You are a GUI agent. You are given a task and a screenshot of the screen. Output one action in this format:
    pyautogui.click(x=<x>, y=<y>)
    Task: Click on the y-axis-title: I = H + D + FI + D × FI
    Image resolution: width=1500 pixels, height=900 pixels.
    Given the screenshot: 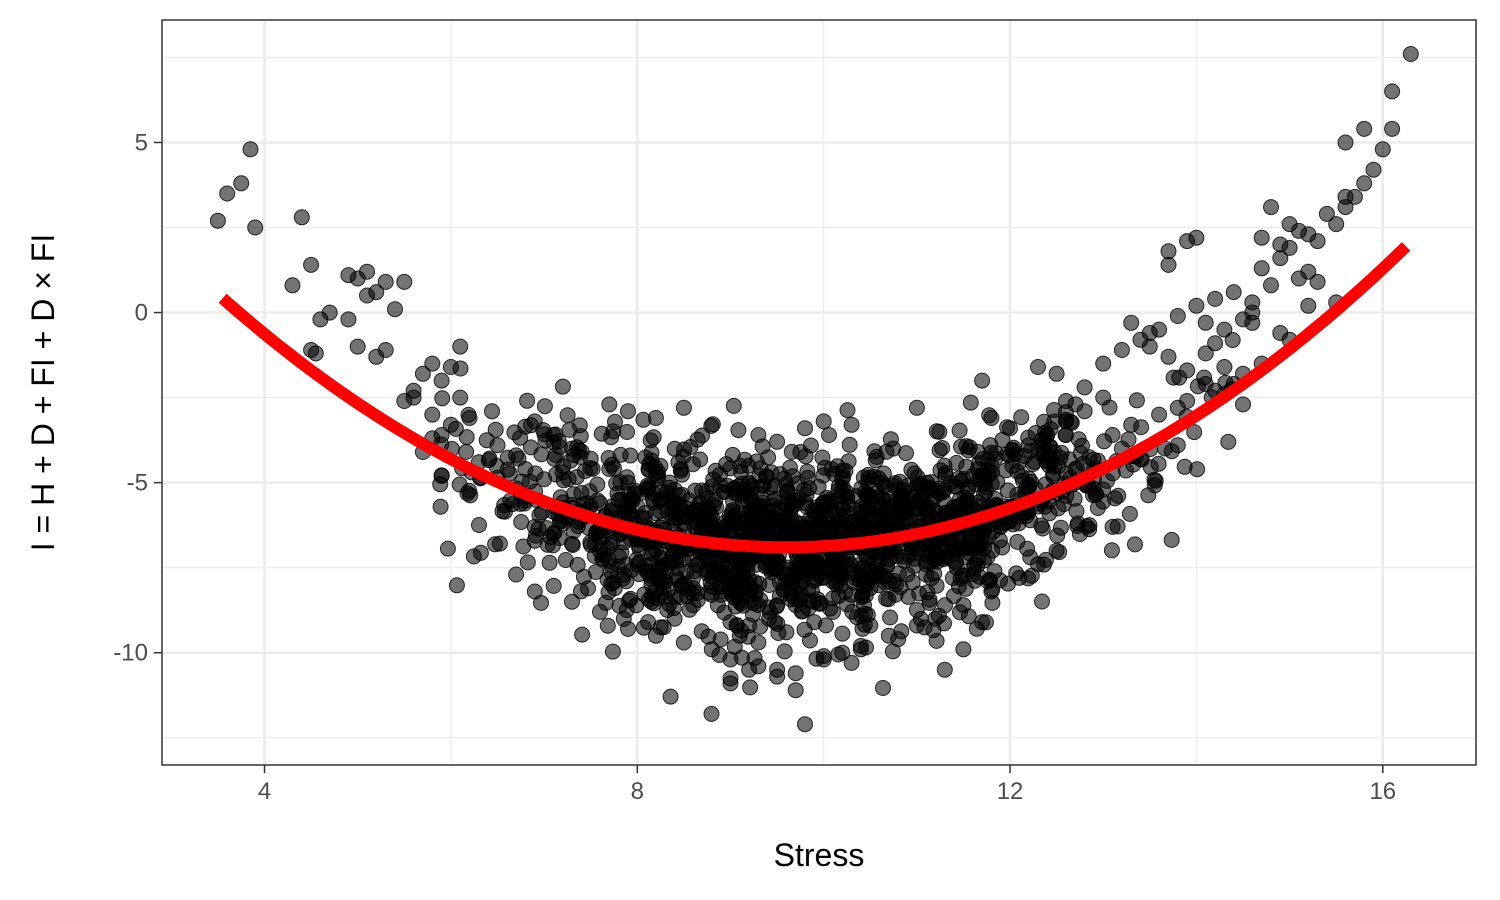 What is the action you would take?
    pyautogui.click(x=43, y=392)
    